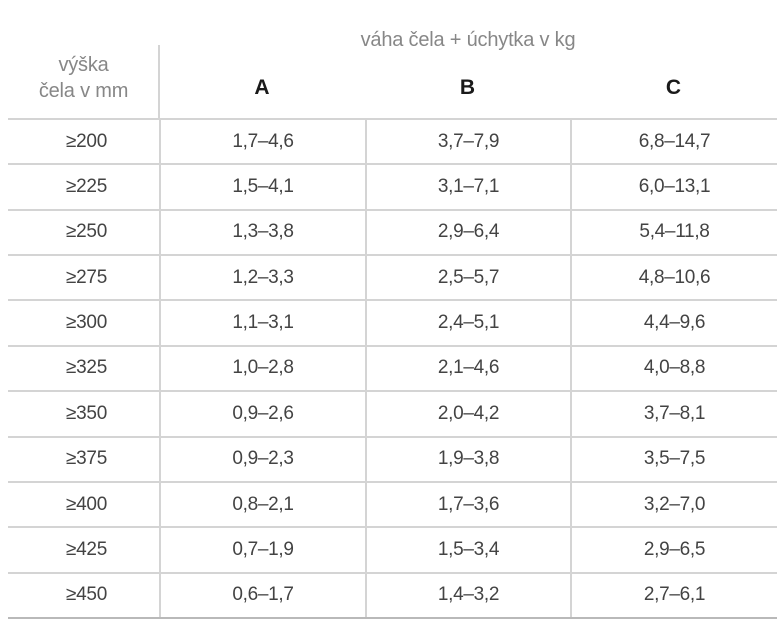  What do you see at coordinates (159, 81) in the screenshot?
I see `header-column-divider` at bounding box center [159, 81].